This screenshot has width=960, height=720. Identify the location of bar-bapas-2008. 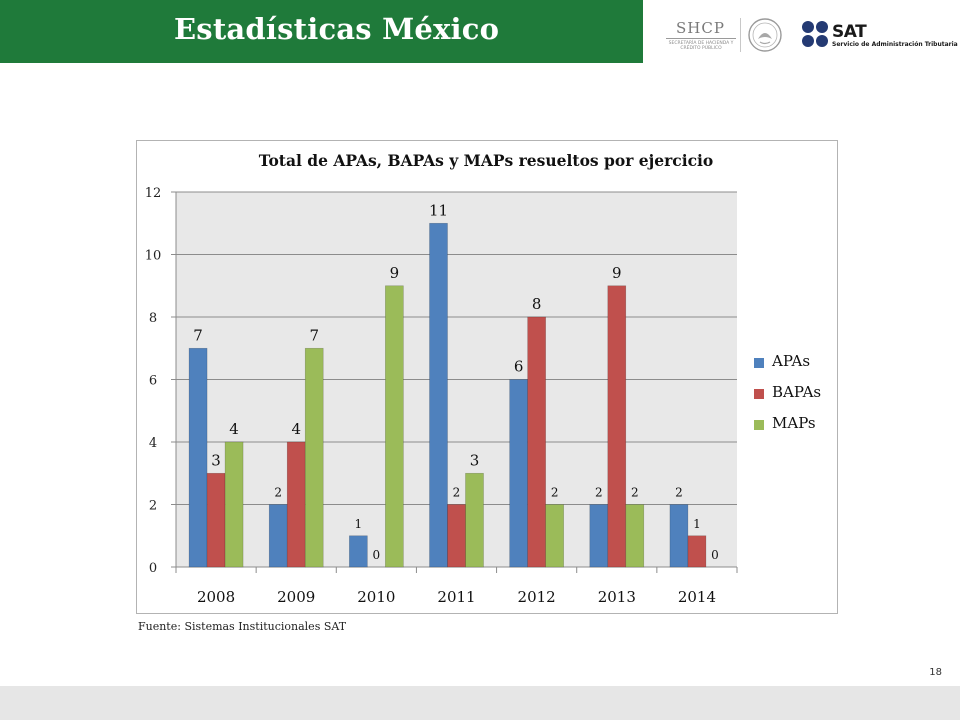
(216, 520).